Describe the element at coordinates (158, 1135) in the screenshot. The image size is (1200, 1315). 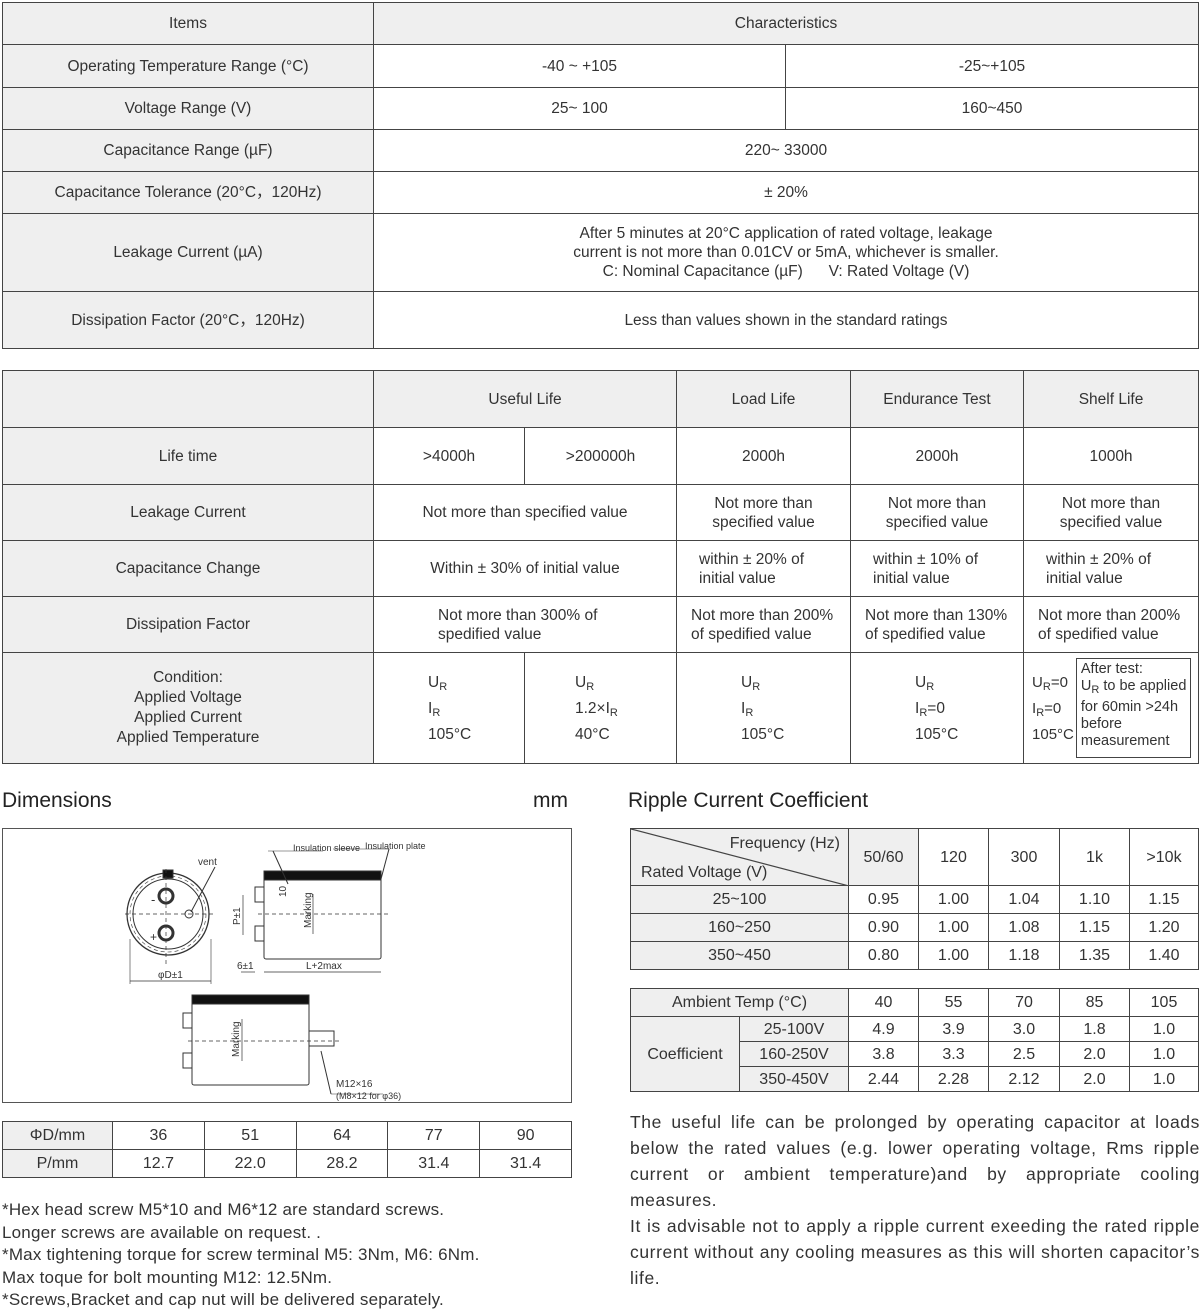
I see `cell: 36` at that location.